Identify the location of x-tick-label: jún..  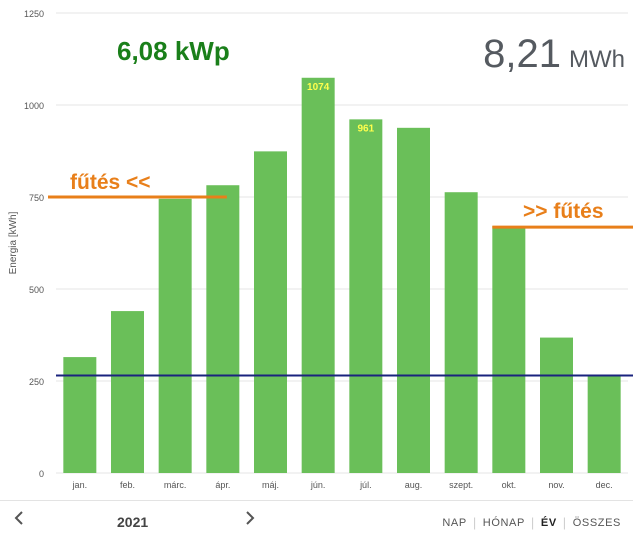
(318, 485).